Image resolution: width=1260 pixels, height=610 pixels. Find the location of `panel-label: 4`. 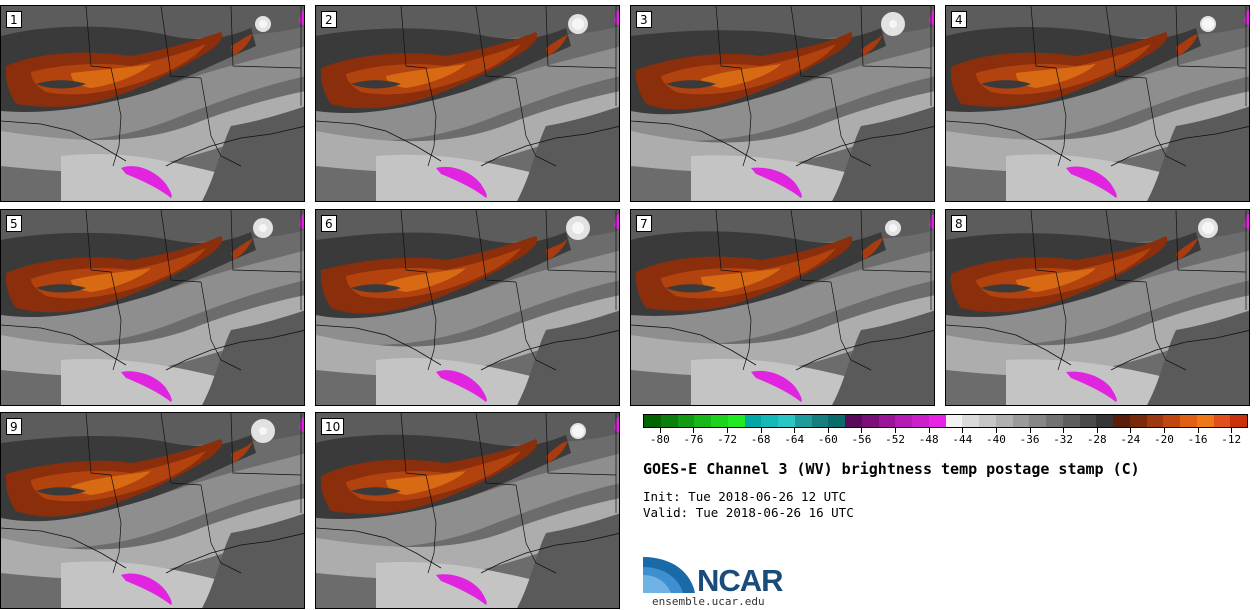

panel-label: 4 is located at coordinates (959, 19).